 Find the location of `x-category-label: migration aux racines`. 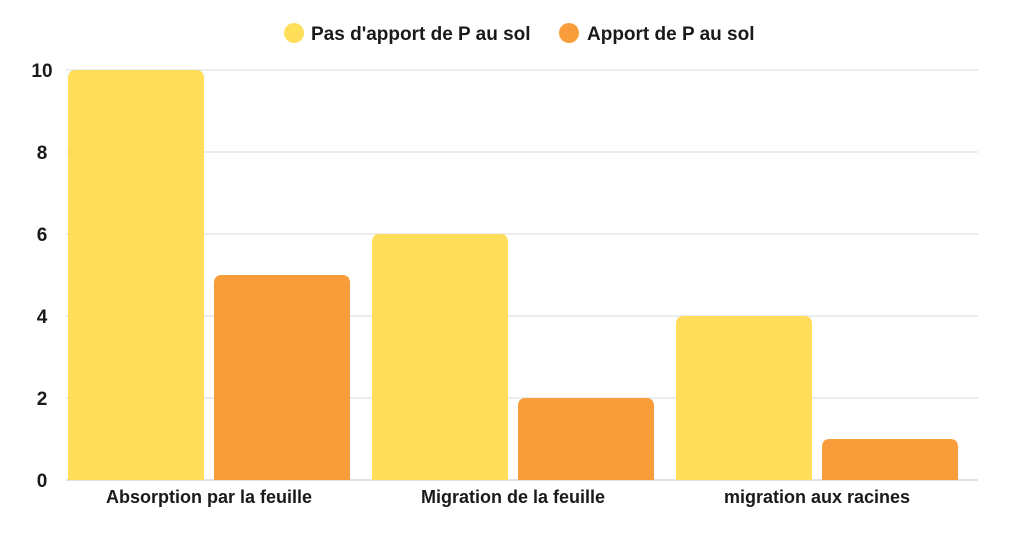

x-category-label: migration aux racines is located at coordinates (817, 497).